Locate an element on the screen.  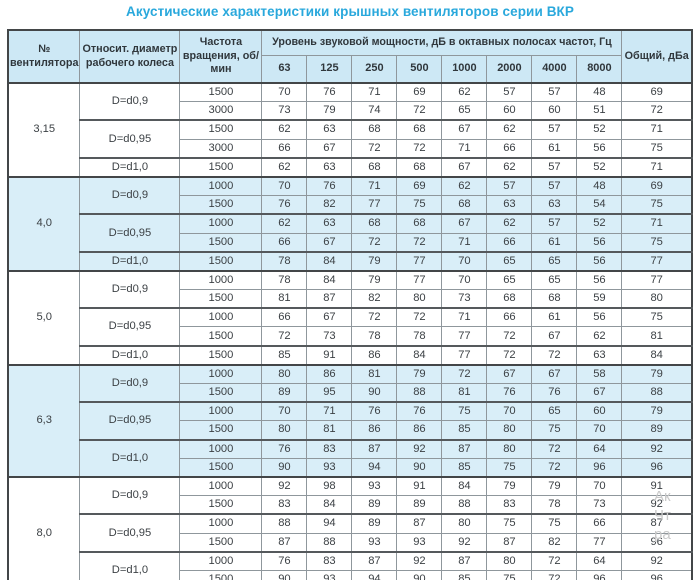
spl-value-cell-8000: 66 is located at coordinates (599, 523).